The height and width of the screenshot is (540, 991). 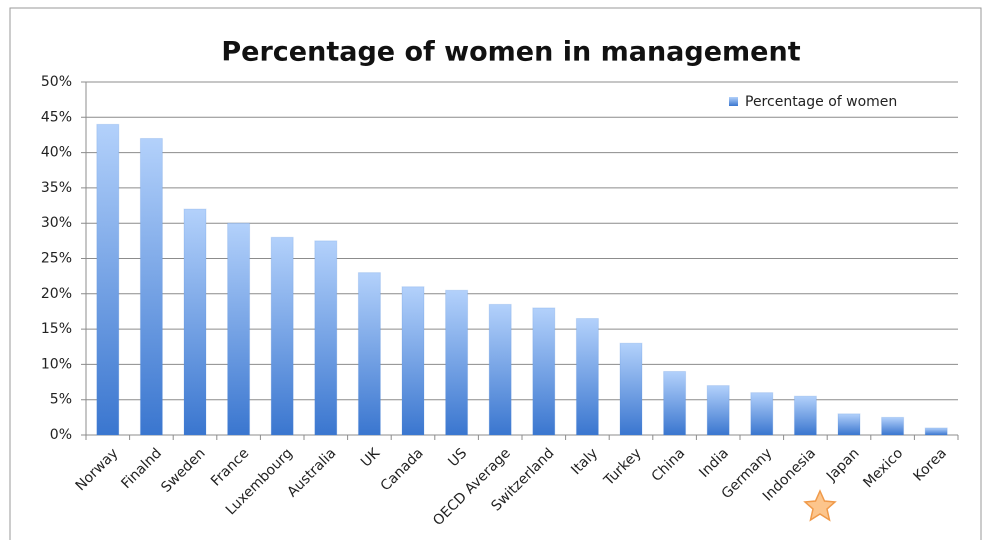 I want to click on y-tick-label: 25%, so click(x=56, y=259).